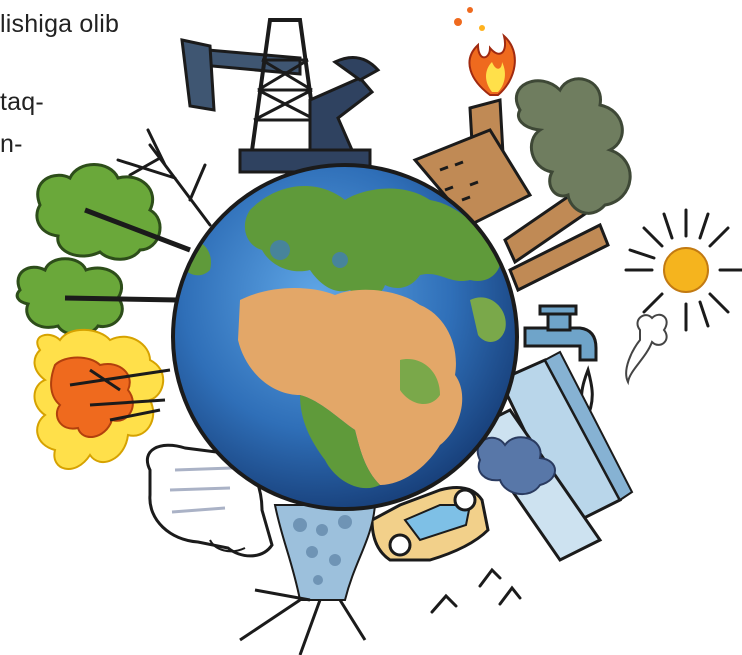 The image size is (742, 655). What do you see at coordinates (485, 51) in the screenshot?
I see `flame-icon` at bounding box center [485, 51].